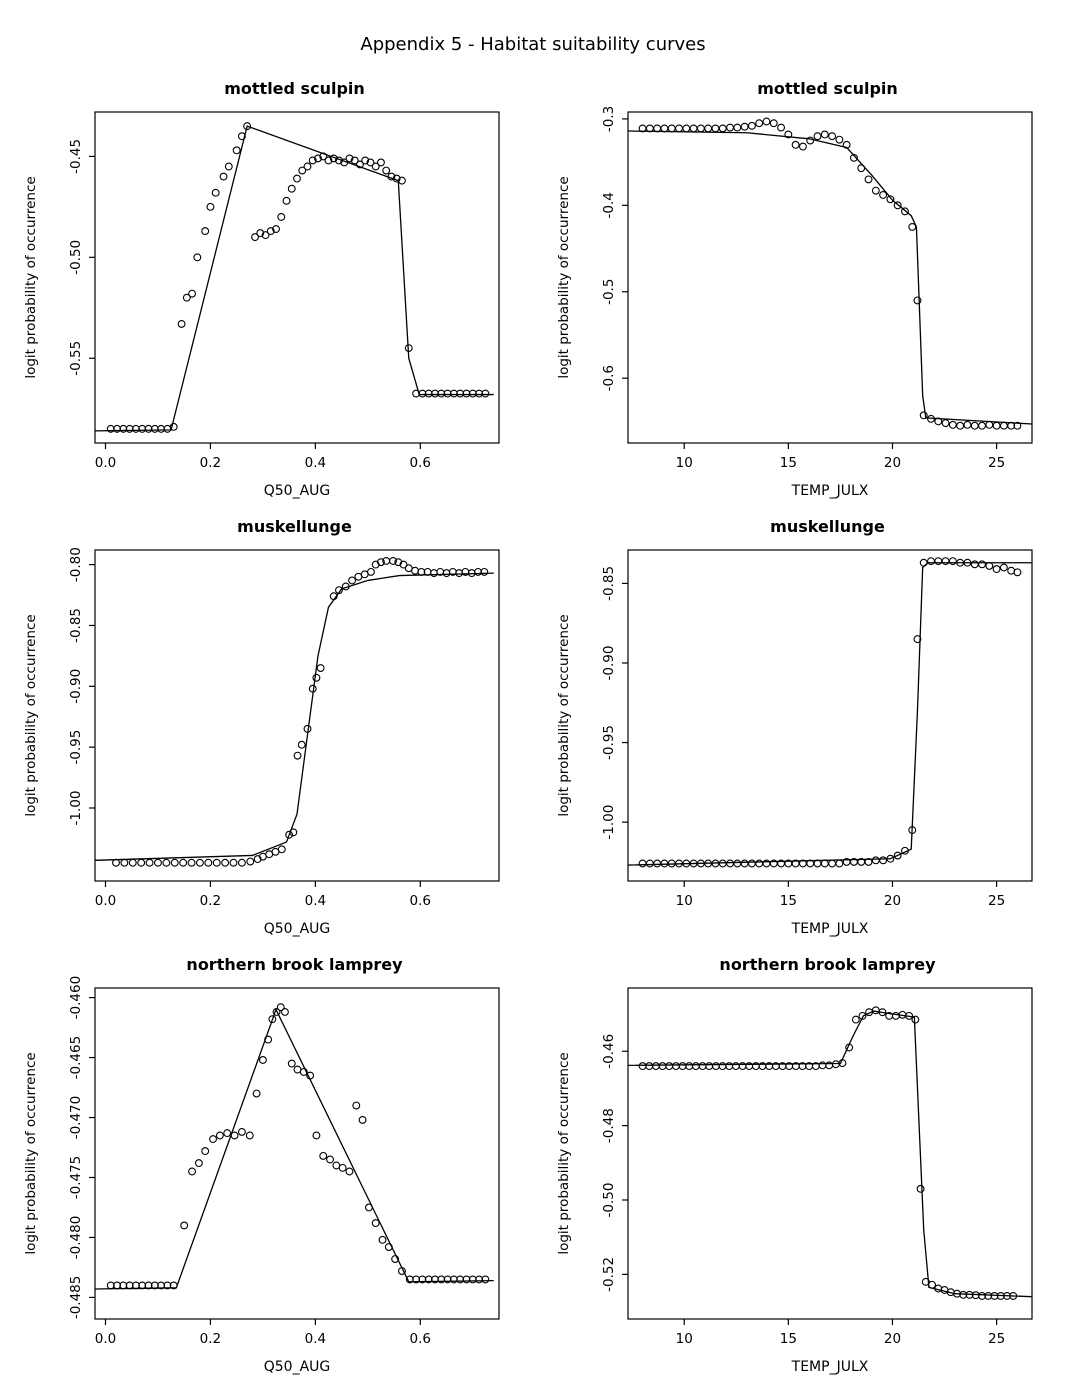 The image size is (1066, 1380). What do you see at coordinates (891, 1339) in the screenshot?
I see `x-tick-label: 20` at bounding box center [891, 1339].